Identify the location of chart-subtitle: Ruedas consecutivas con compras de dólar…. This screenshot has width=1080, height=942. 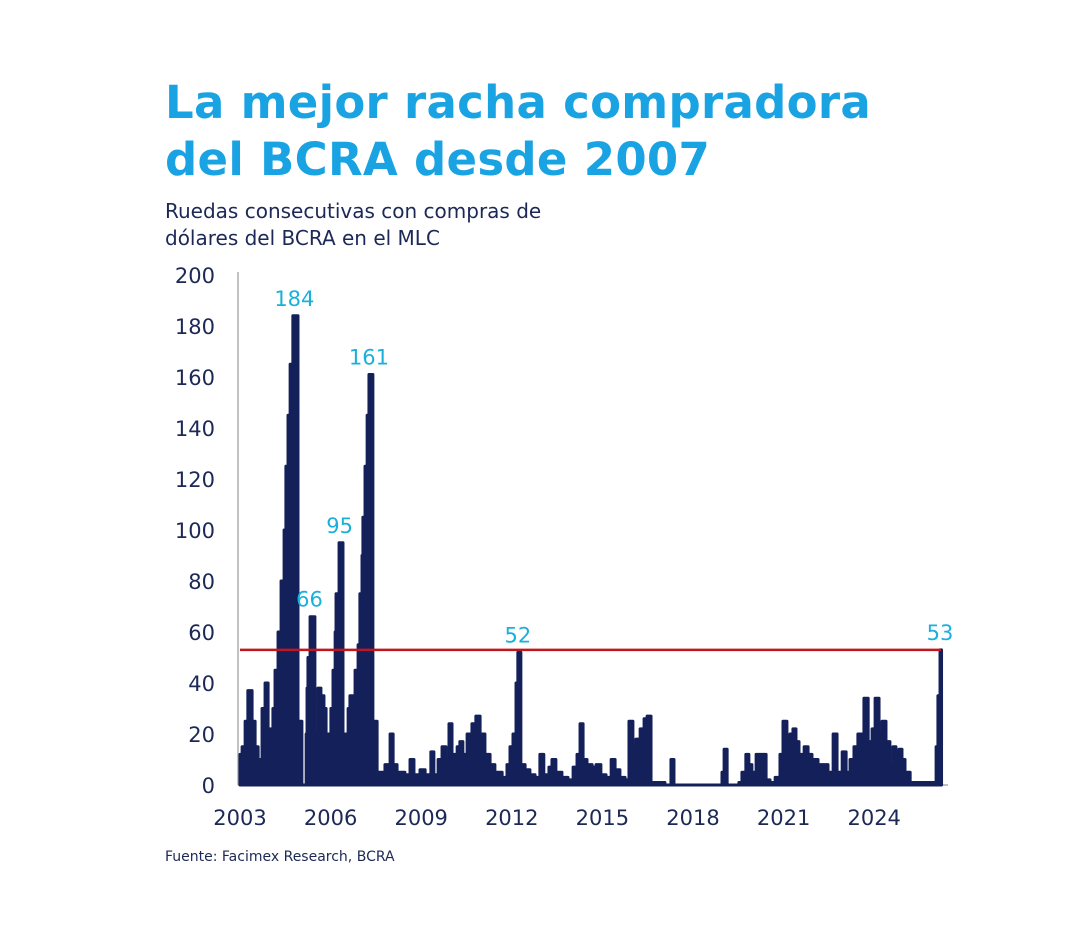
(353, 225).